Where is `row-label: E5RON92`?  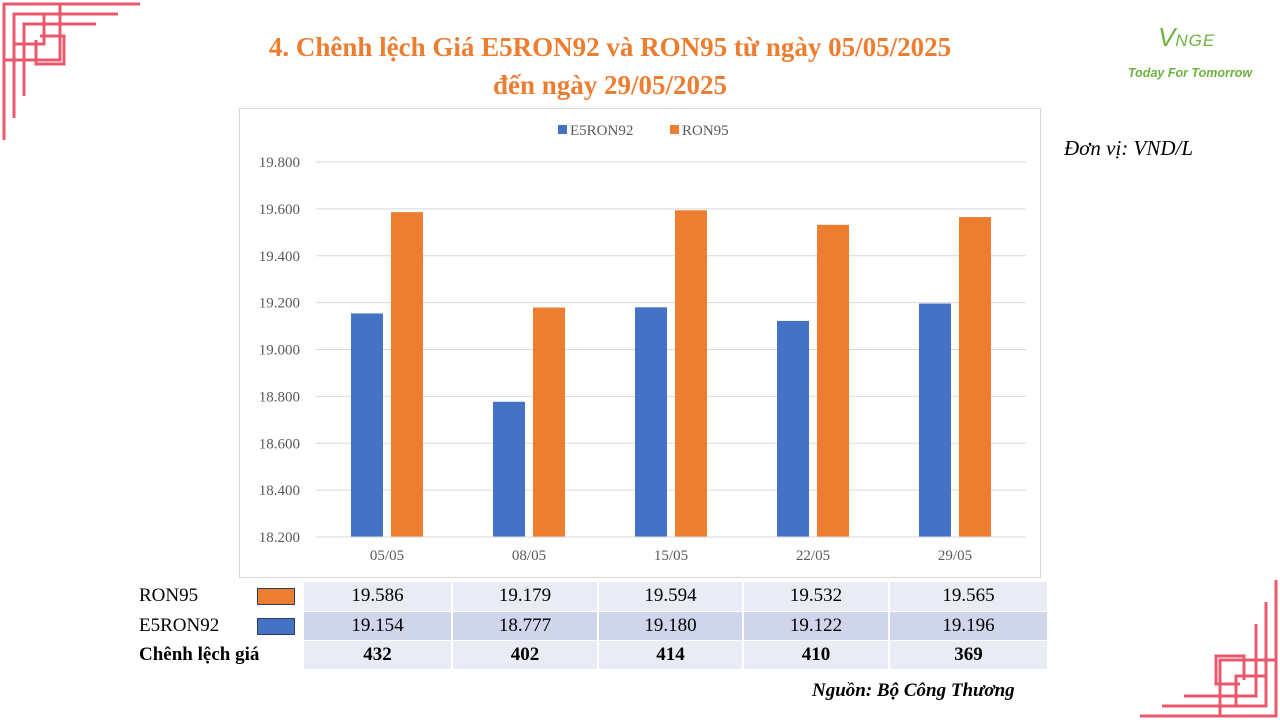
row-label: E5RON92 is located at coordinates (179, 625).